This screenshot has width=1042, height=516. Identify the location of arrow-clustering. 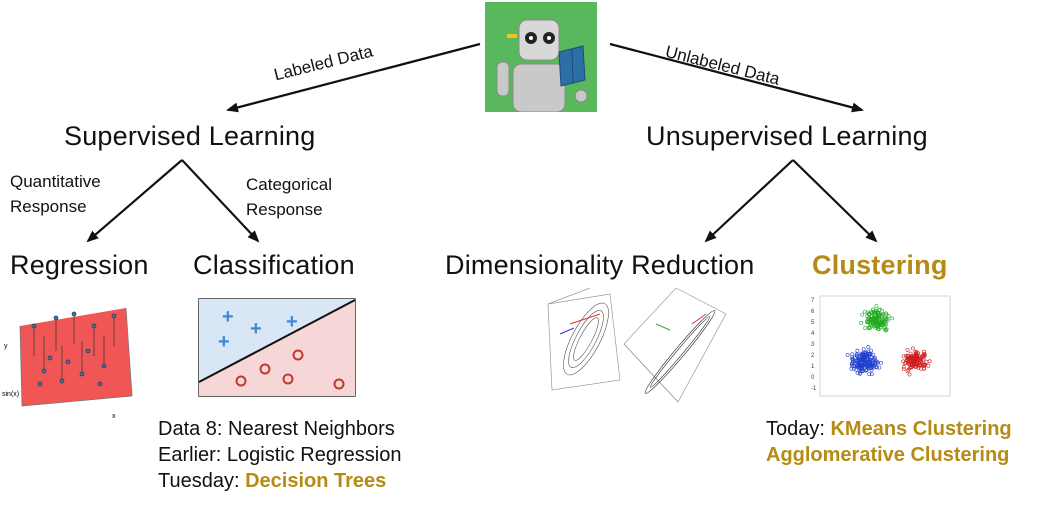
(835, 201).